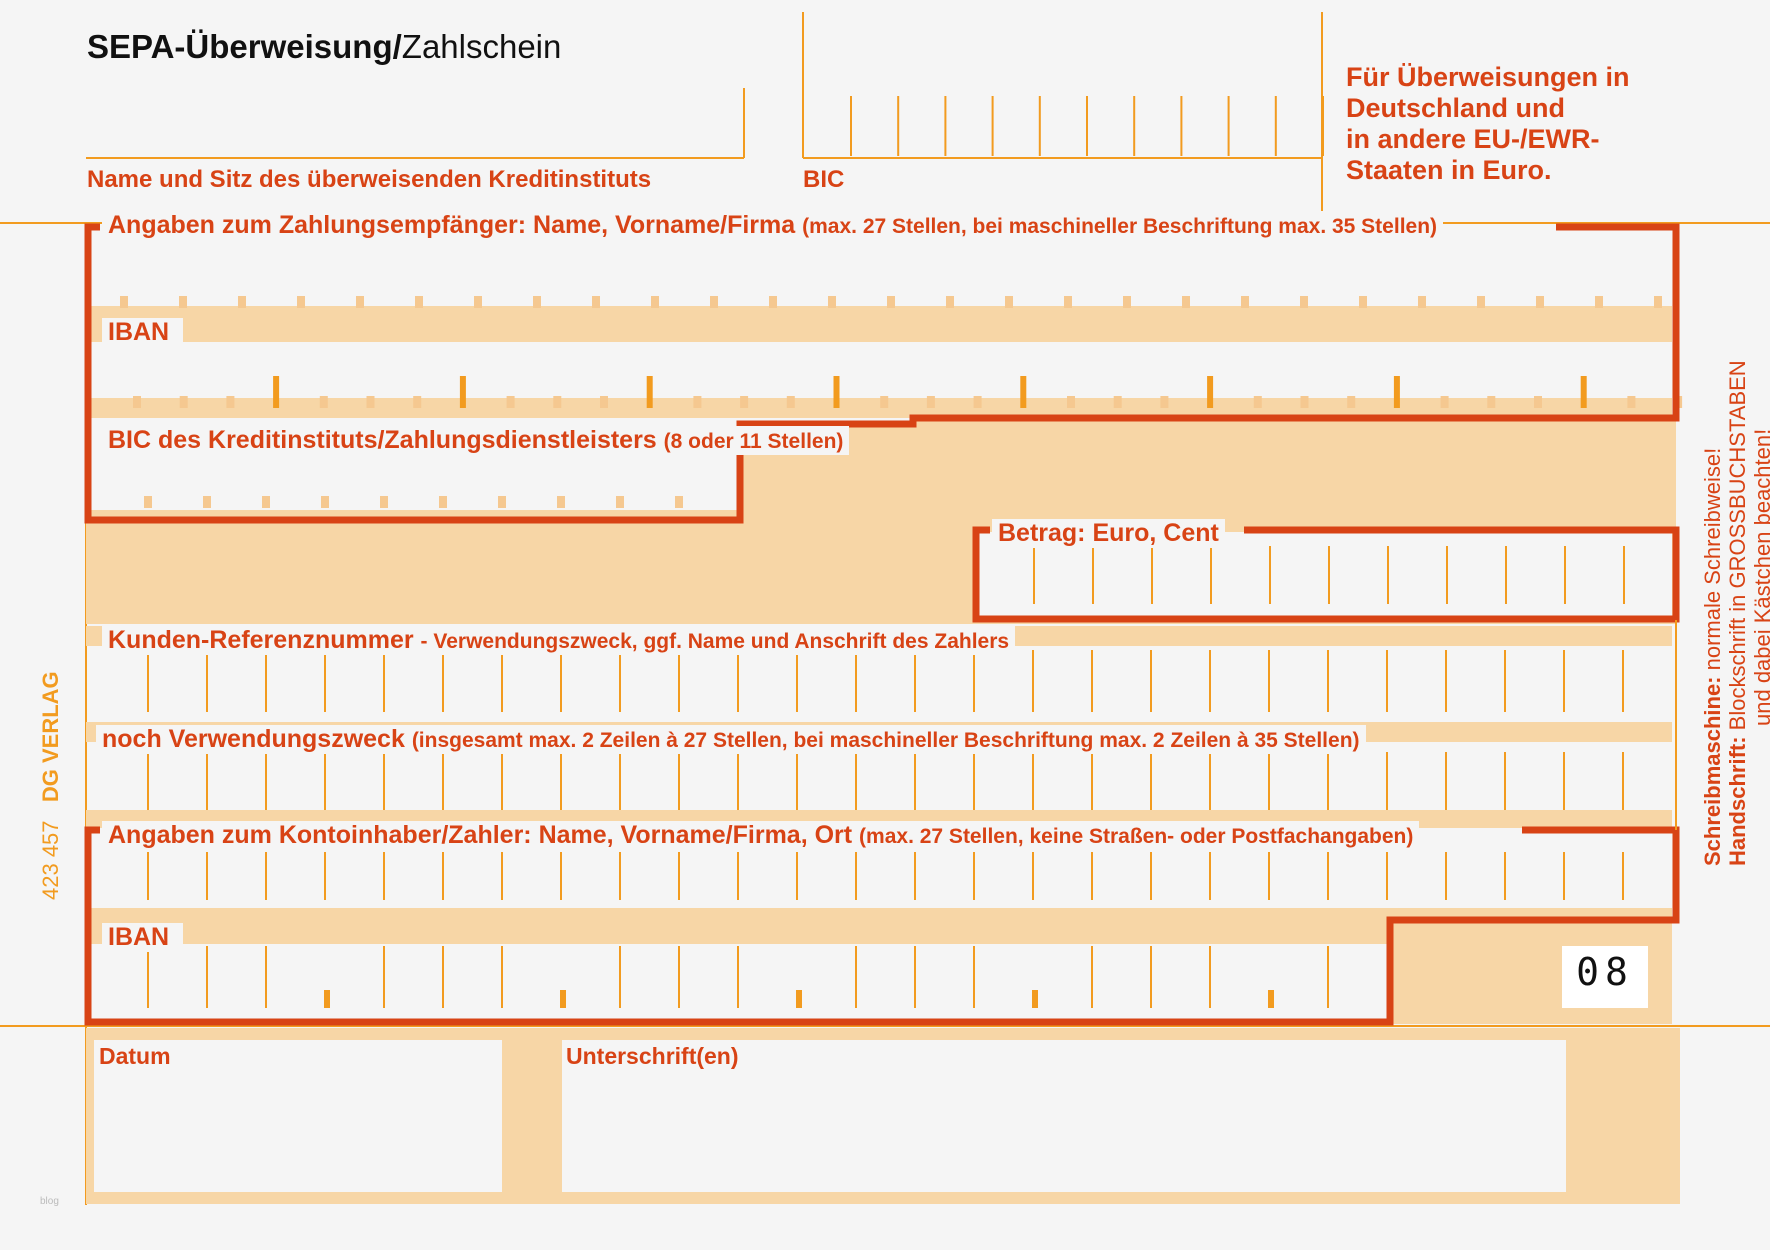 The width and height of the screenshot is (1770, 1250). I want to click on amount-label: Betrag: Euro, Cent, so click(1108, 533).